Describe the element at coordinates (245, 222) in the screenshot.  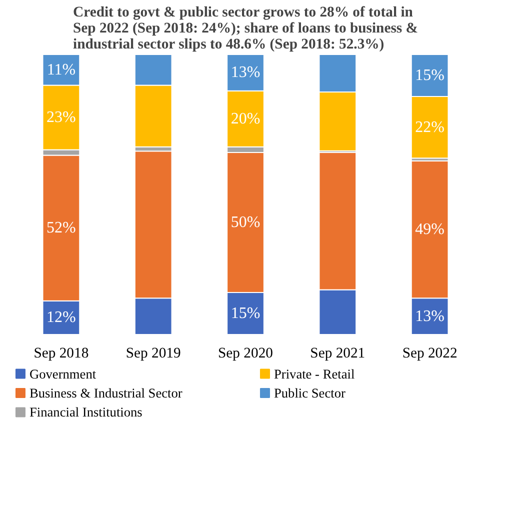
I see `data-label: 50%` at that location.